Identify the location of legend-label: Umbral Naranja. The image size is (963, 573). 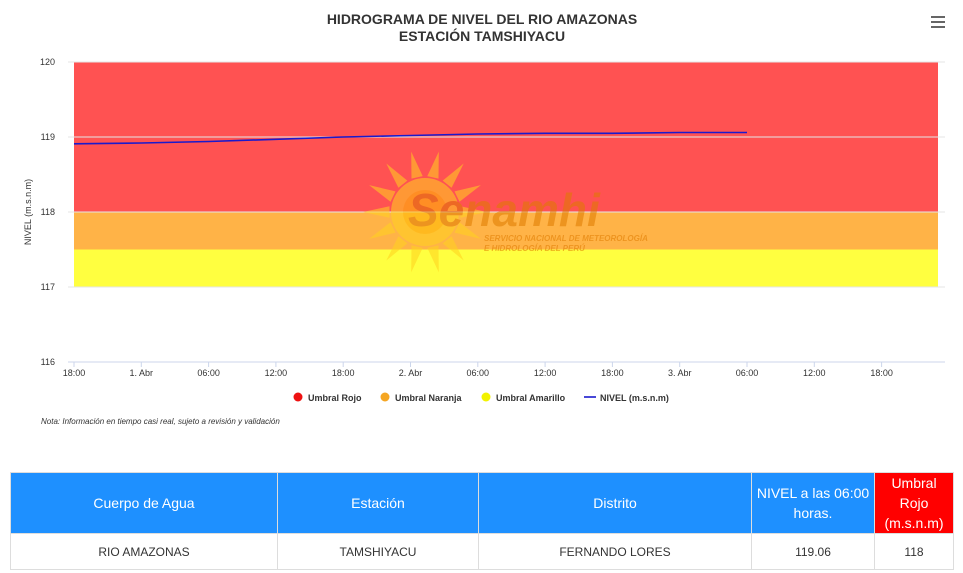
(429, 398).